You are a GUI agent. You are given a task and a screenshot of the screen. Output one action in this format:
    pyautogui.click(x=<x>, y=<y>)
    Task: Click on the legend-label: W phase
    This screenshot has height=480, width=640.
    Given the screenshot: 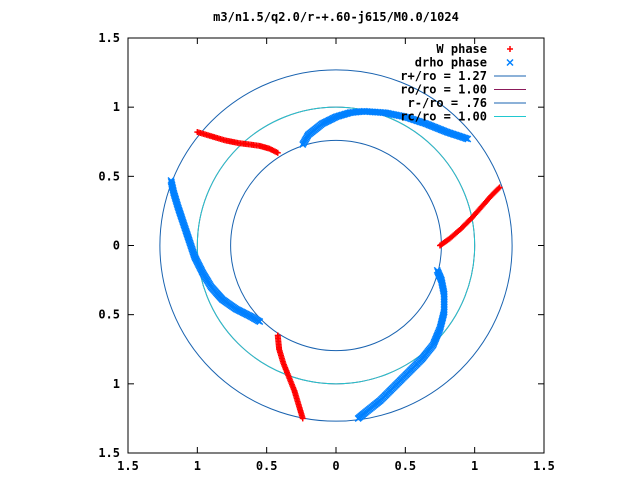 What is the action you would take?
    pyautogui.click(x=461, y=49)
    